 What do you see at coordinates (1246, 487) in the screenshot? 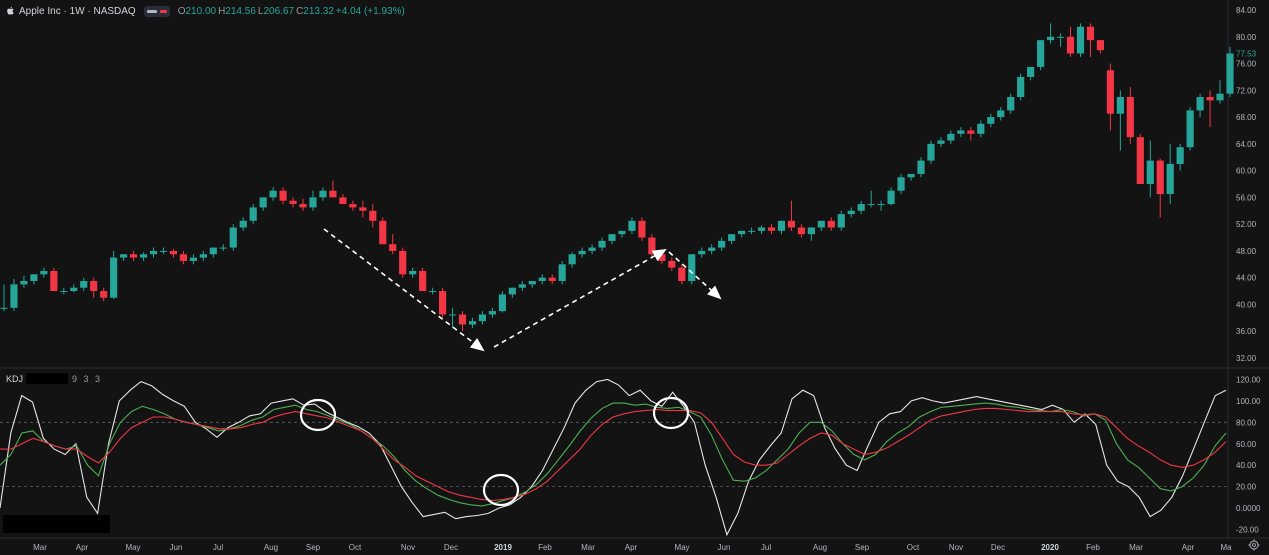
I see `kdj-tick-label: 20.00` at bounding box center [1246, 487].